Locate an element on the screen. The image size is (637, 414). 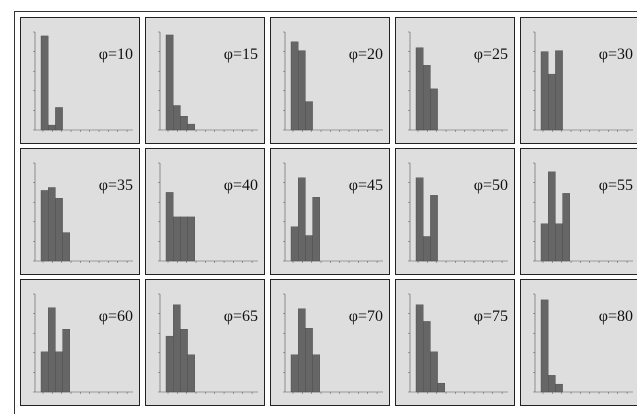
histogram-panel: φ=30 is located at coordinates (578, 80).